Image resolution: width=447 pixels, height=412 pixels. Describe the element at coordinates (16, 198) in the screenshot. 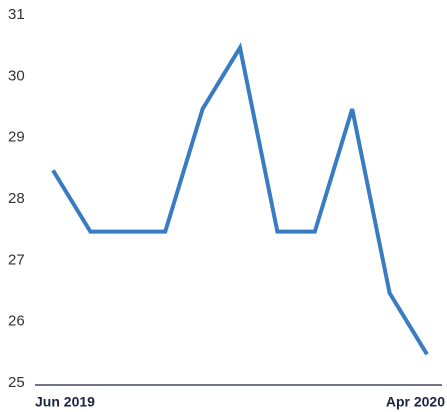

I see `y-tick-label: 28` at that location.